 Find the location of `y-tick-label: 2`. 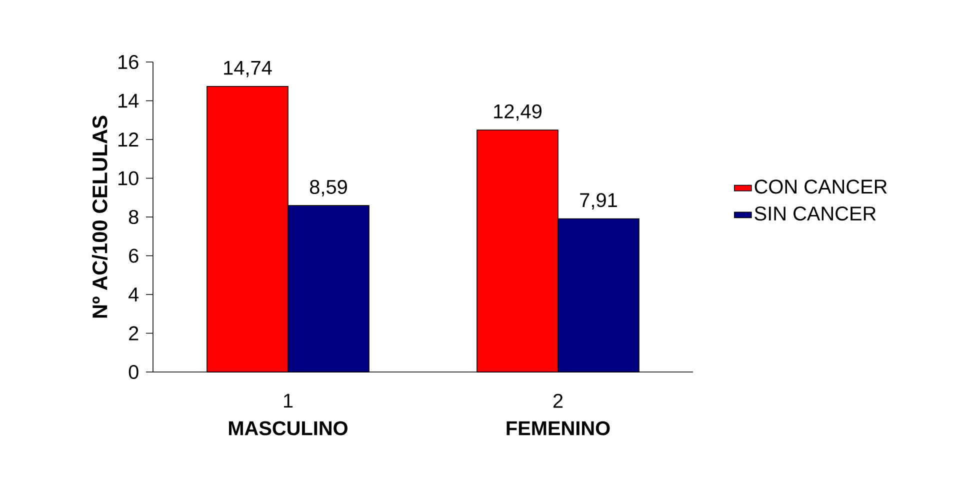

y-tick-label: 2 is located at coordinates (133, 333).